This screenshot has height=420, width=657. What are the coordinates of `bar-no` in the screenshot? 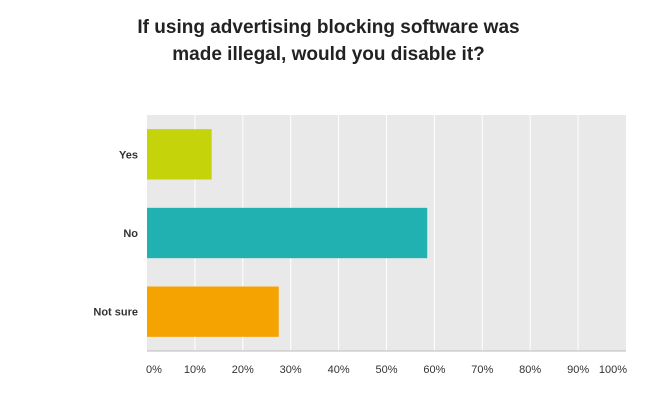 It's located at (287, 233).